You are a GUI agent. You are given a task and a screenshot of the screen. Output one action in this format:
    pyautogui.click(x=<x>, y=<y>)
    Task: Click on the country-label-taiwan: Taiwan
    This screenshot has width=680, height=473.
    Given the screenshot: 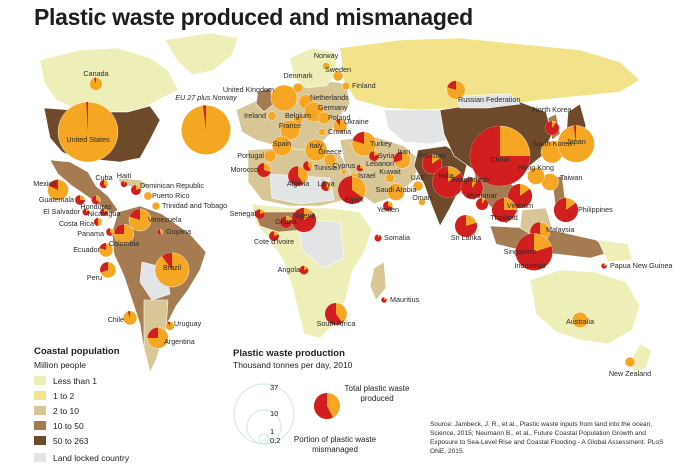 What is the action you would take?
    pyautogui.click(x=571, y=177)
    